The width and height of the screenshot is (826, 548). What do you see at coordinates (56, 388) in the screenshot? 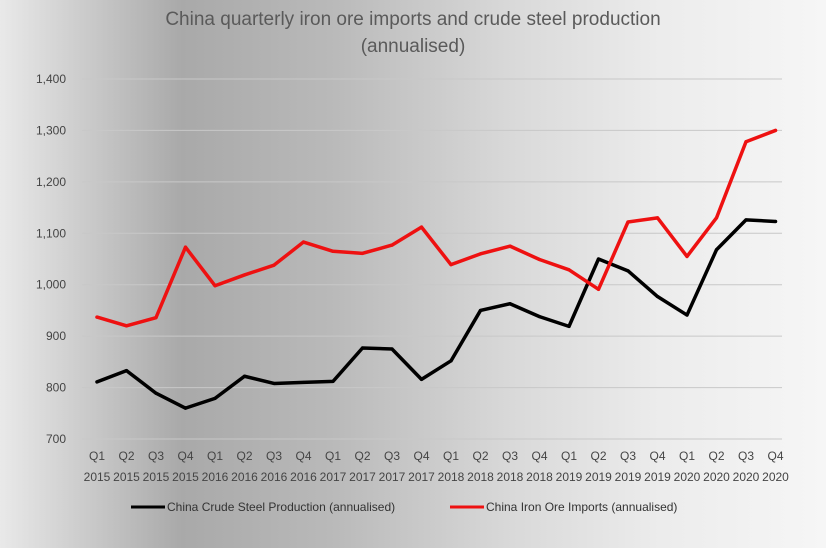
I see `y-tick-label: 800` at bounding box center [56, 388].